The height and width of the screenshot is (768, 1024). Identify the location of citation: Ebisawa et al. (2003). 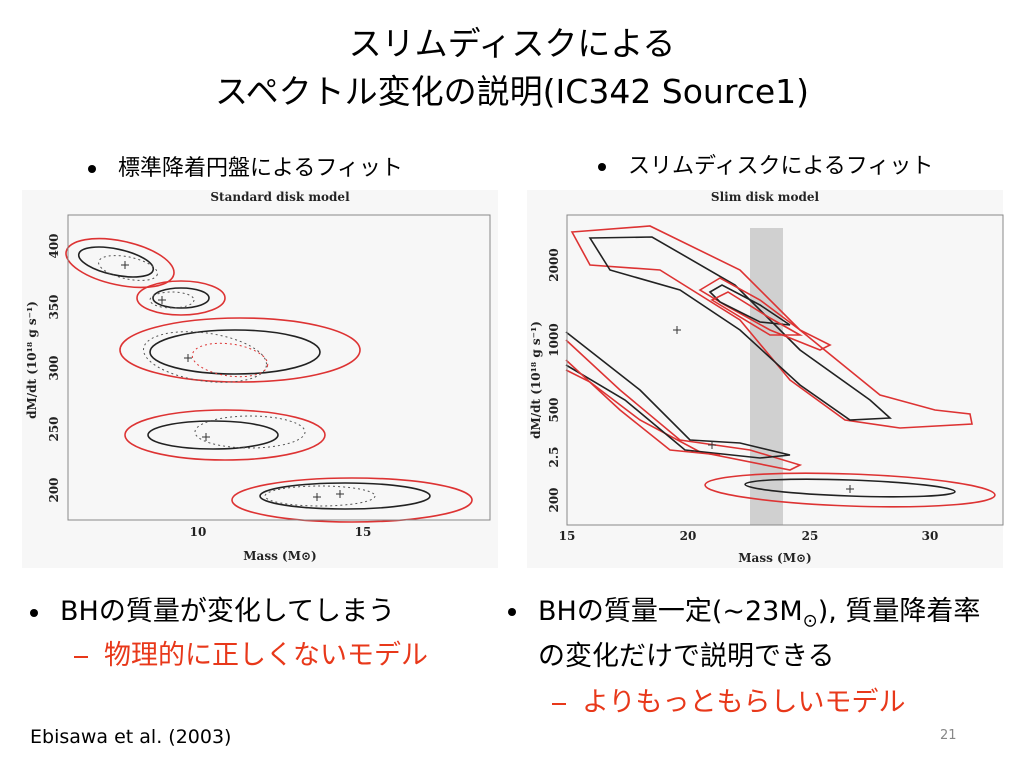
(131, 737).